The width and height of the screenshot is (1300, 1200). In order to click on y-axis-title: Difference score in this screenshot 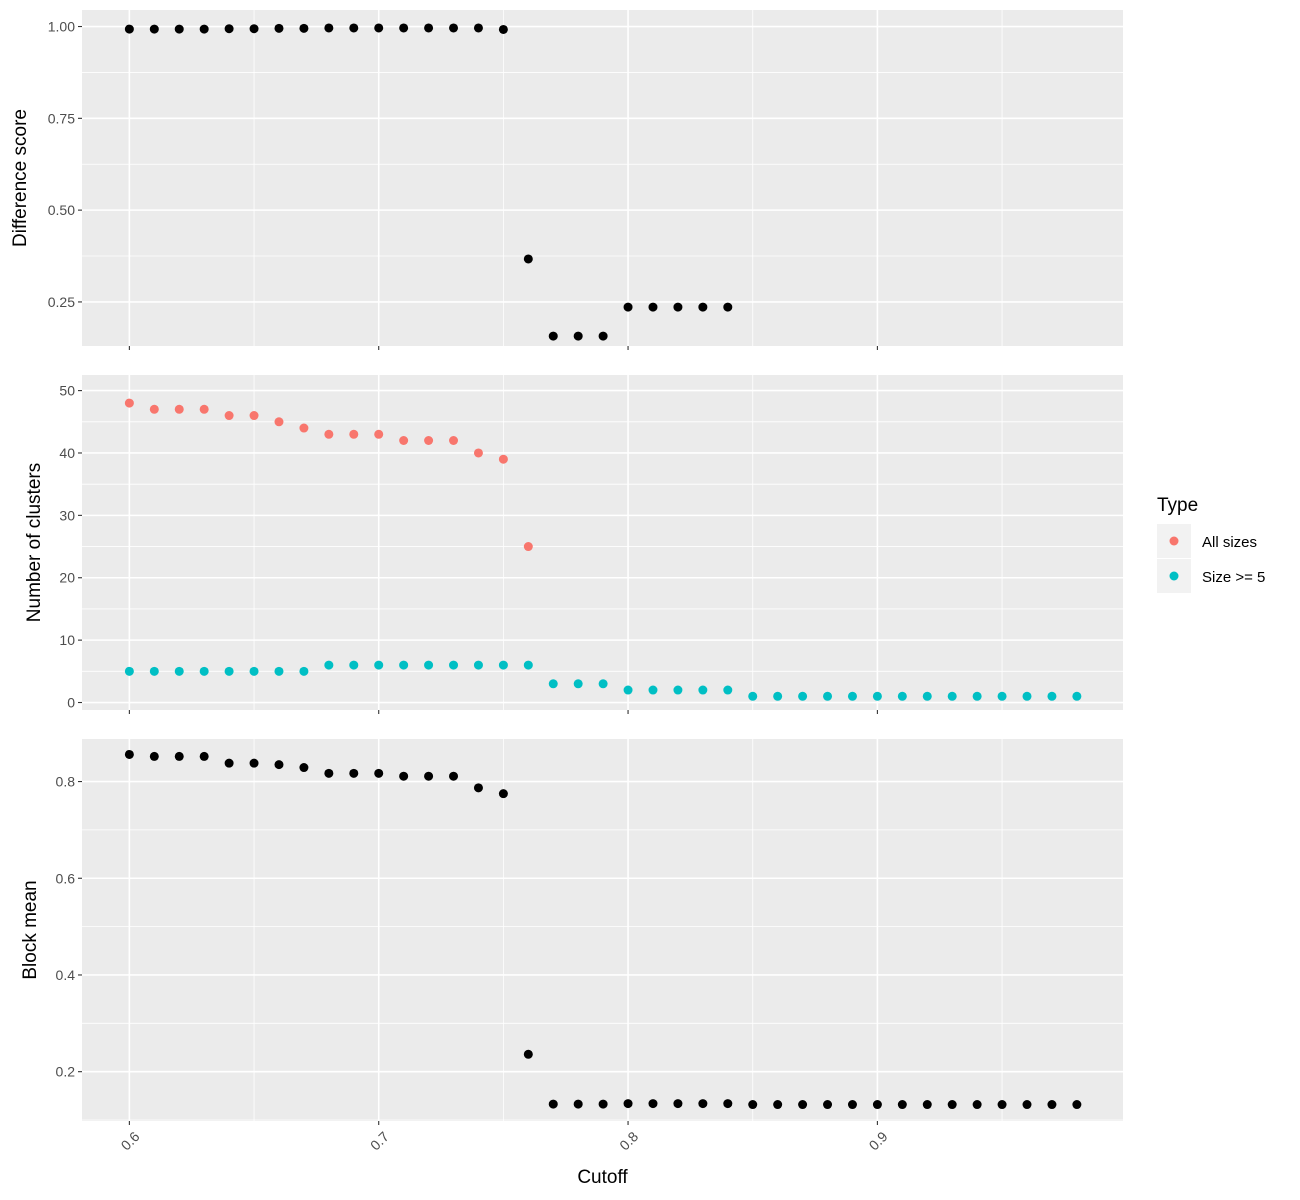, I will do `click(20, 178)`.